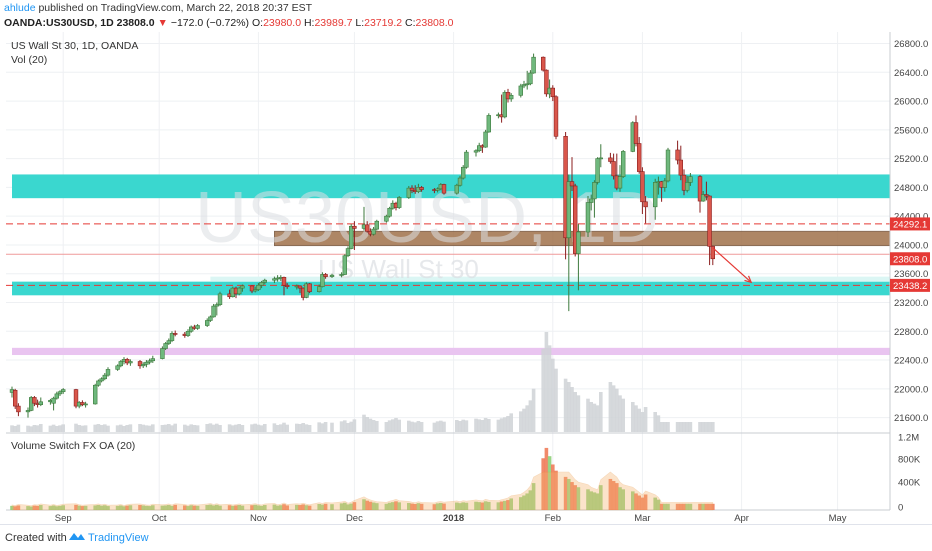 The height and width of the screenshot is (551, 932). Describe the element at coordinates (162, 23) in the screenshot. I see `down-arrow-icon: ▼` at that location.